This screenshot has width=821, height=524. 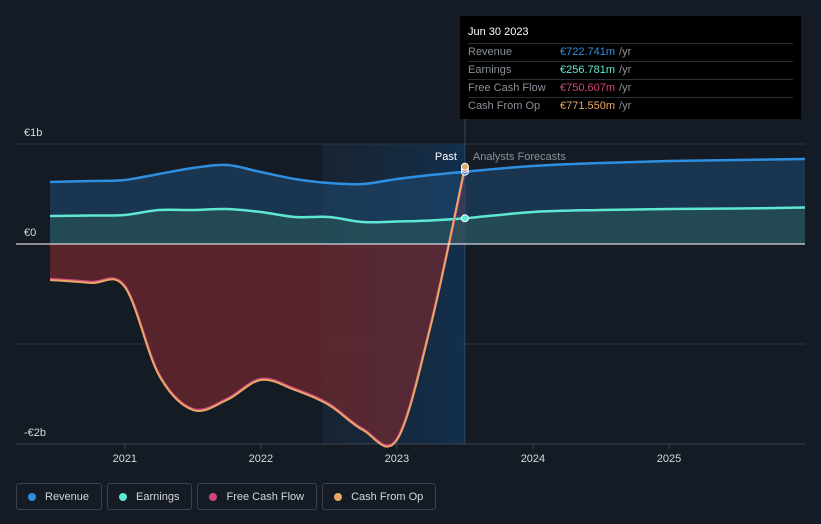 I want to click on x-tick-label: 2023, so click(x=397, y=459).